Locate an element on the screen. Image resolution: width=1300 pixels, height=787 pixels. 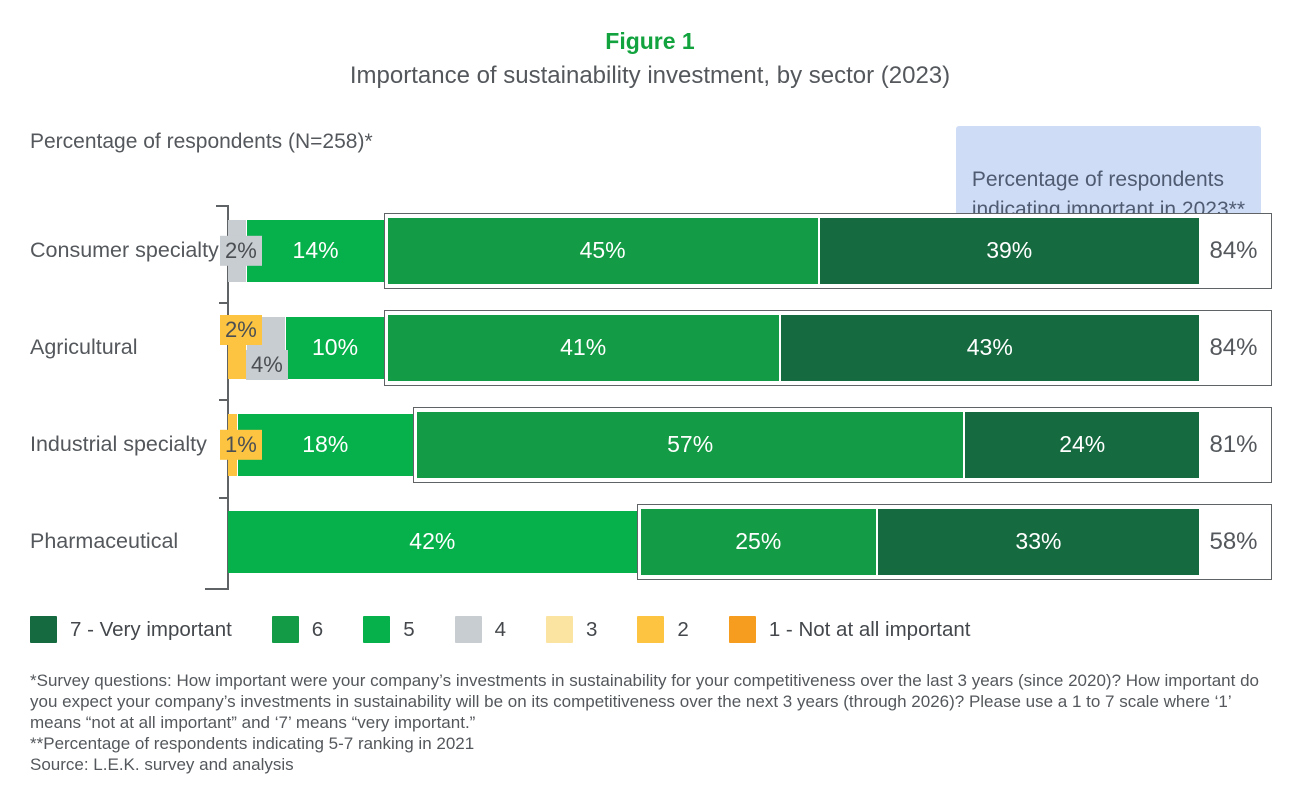
important-total-label: 81% is located at coordinates (1233, 444).